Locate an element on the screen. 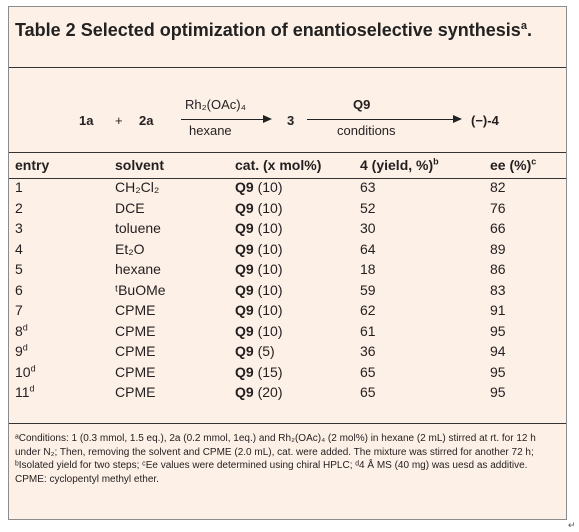 This screenshot has width=579, height=532. header-bottom-rule is located at coordinates (287, 178).